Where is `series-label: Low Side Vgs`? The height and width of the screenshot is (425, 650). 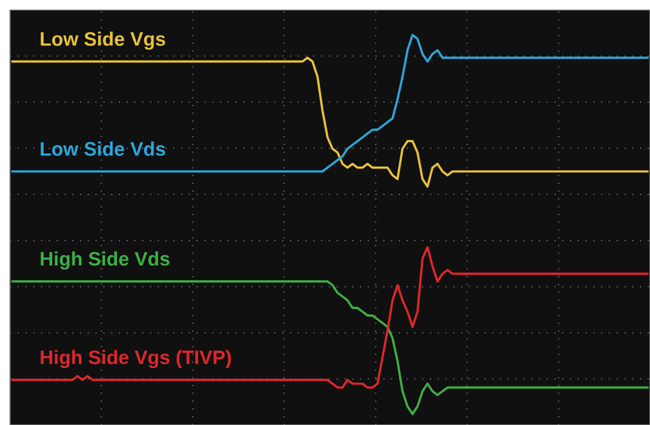 series-label: Low Side Vgs is located at coordinates (103, 41).